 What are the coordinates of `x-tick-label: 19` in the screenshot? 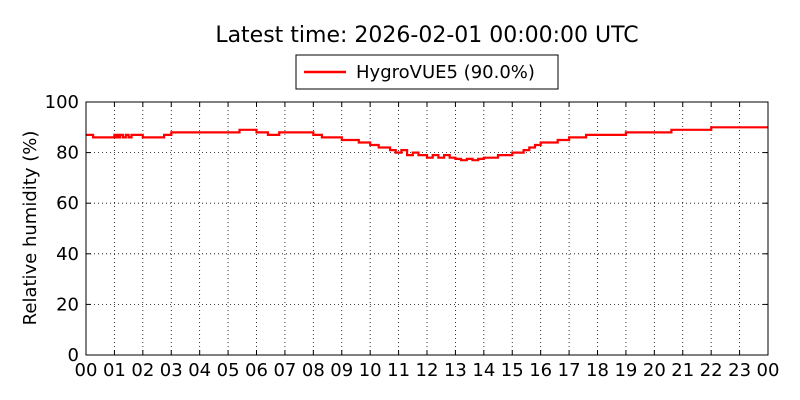 It's located at (625, 370).